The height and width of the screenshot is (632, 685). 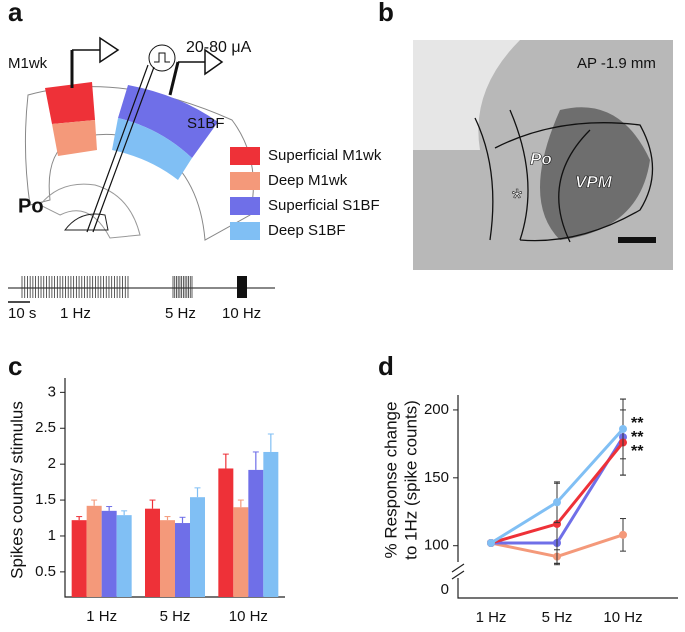 I want to click on s1-deep, so click(x=152, y=149).